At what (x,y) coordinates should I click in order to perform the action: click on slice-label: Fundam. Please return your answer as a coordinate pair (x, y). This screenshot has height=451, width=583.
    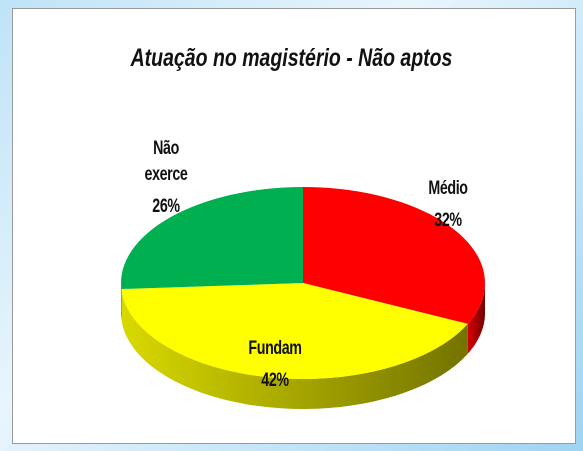
    Looking at the image, I should click on (275, 348).